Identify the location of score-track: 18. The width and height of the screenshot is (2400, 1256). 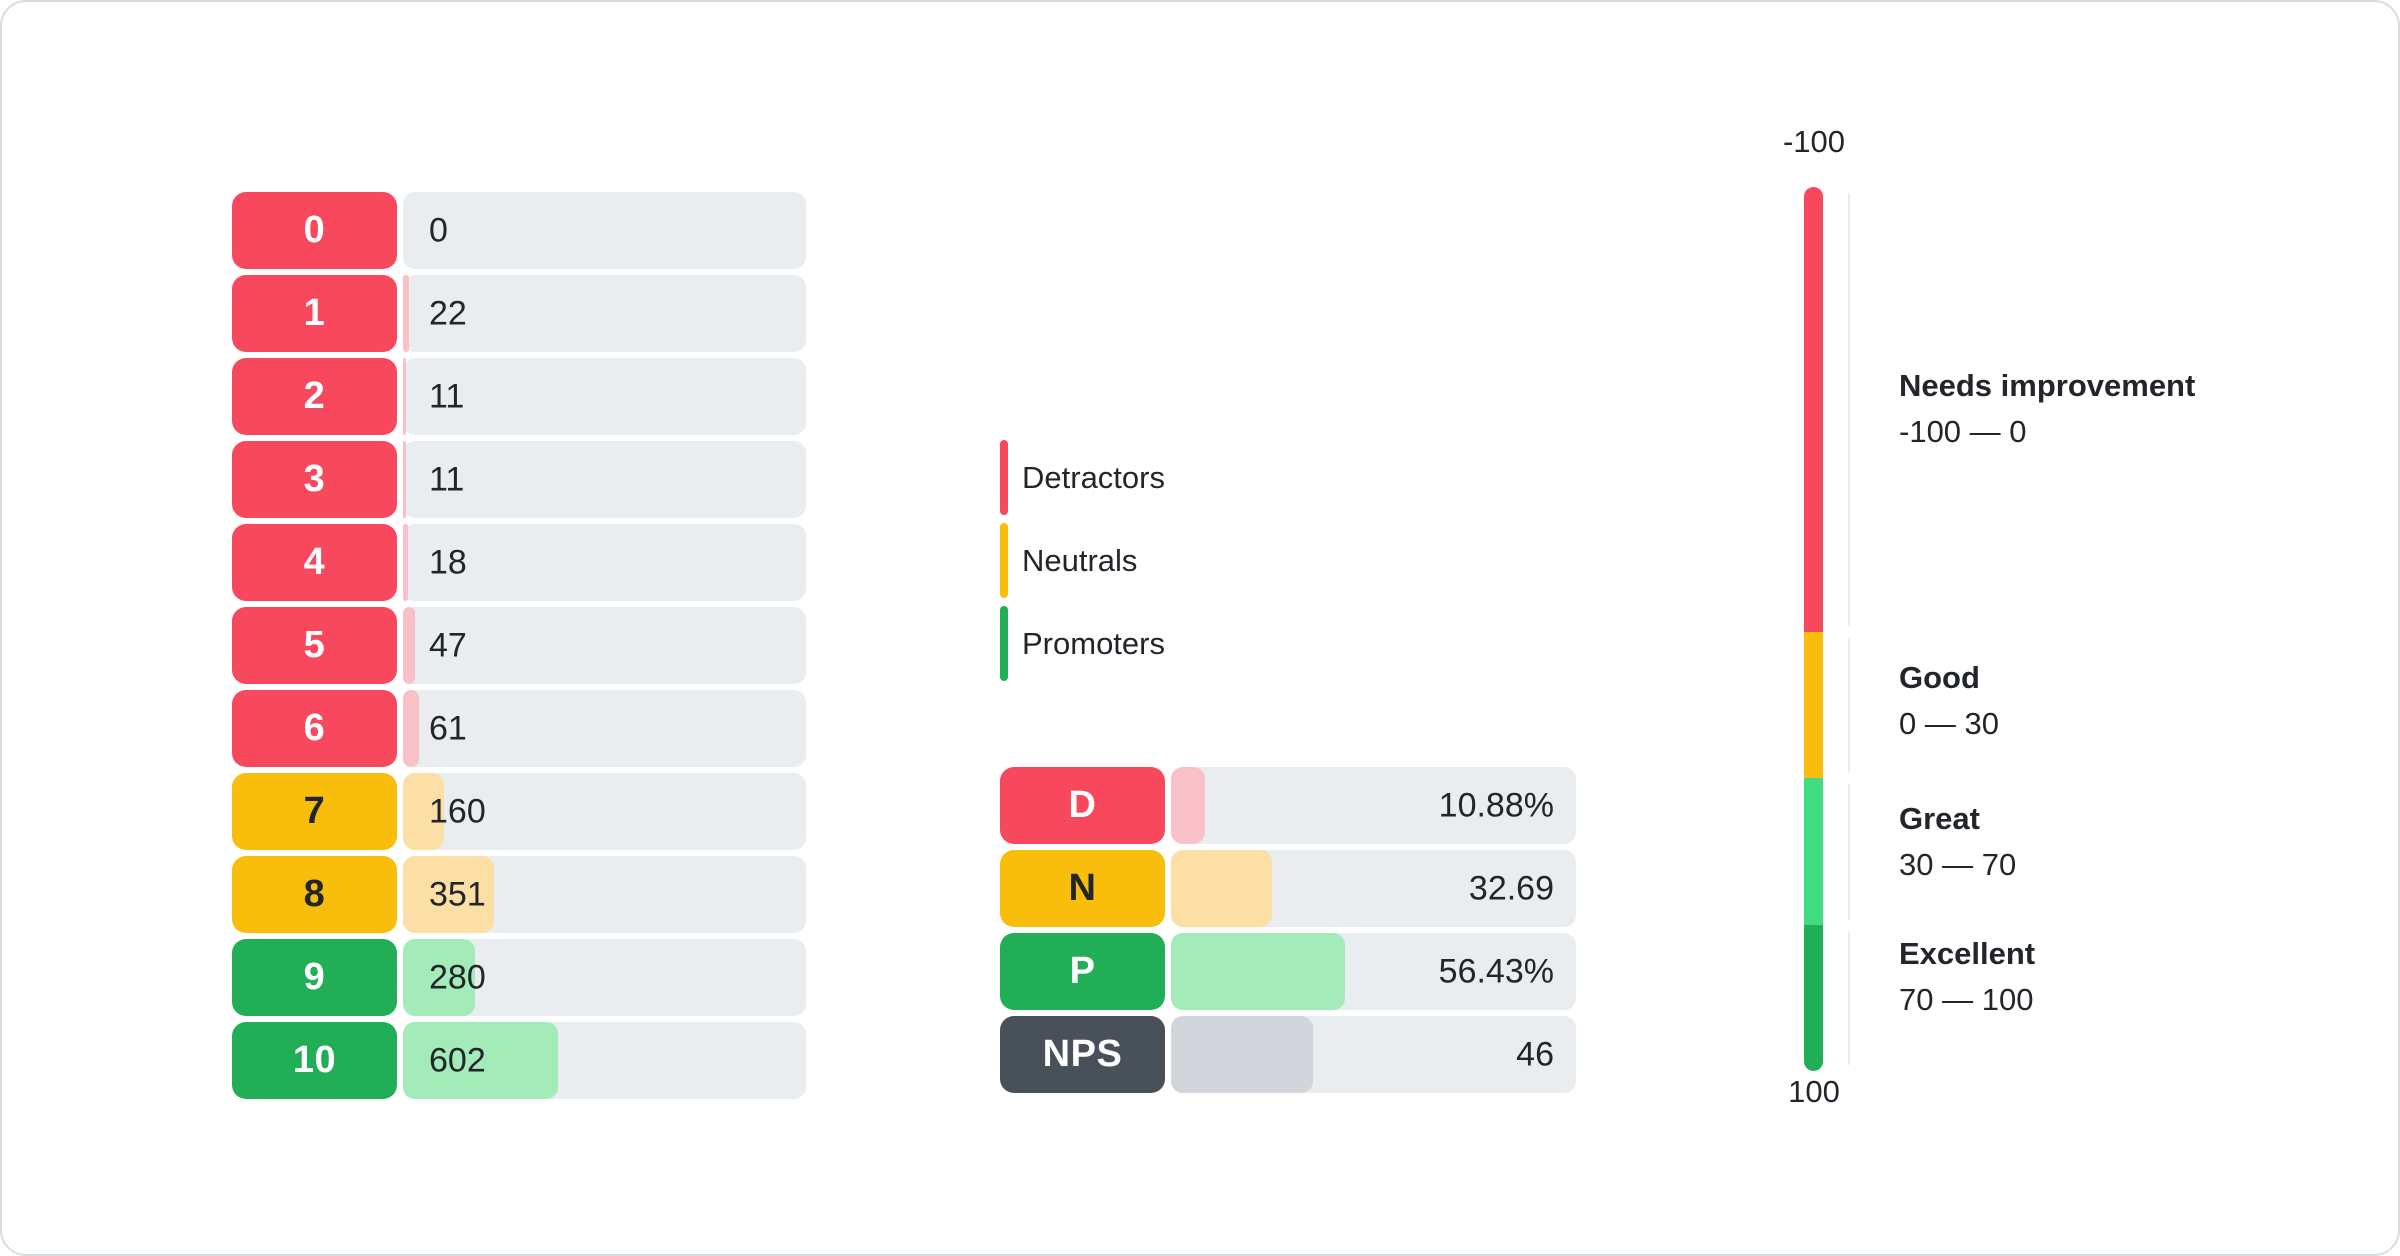
(604, 562).